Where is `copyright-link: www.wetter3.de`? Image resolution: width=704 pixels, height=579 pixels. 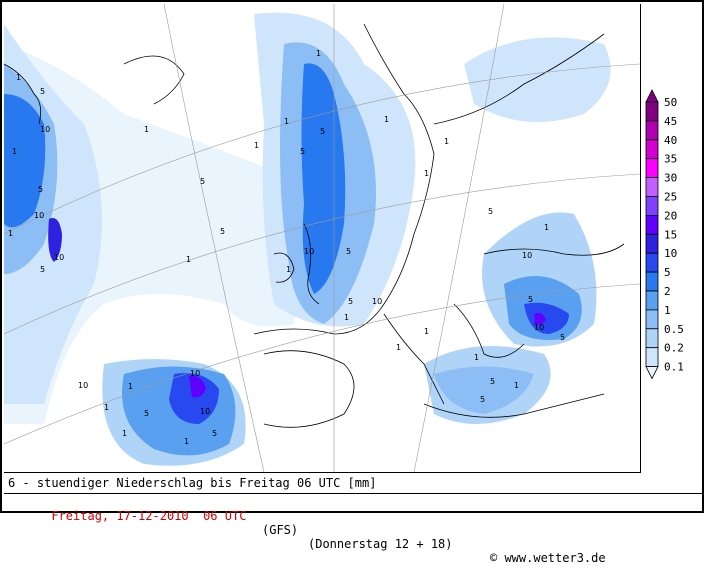
copyright-link: www.wetter3.de is located at coordinates (555, 558).